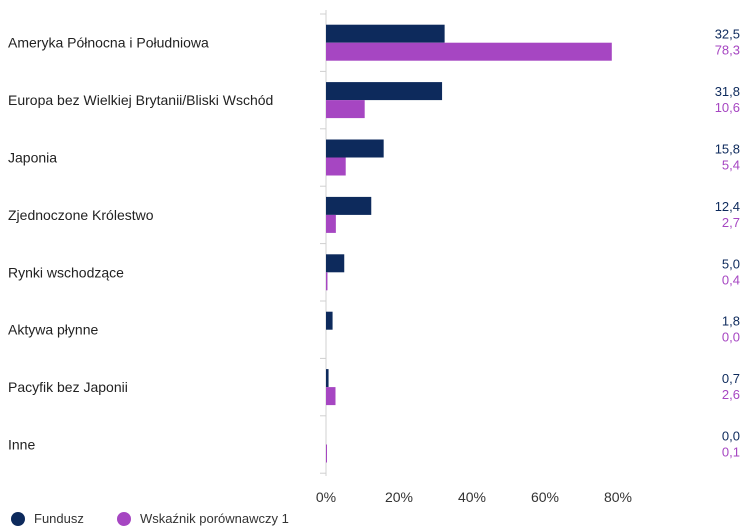  What do you see at coordinates (59, 518) in the screenshot?
I see `legend-label-fundusz: Fundusz` at bounding box center [59, 518].